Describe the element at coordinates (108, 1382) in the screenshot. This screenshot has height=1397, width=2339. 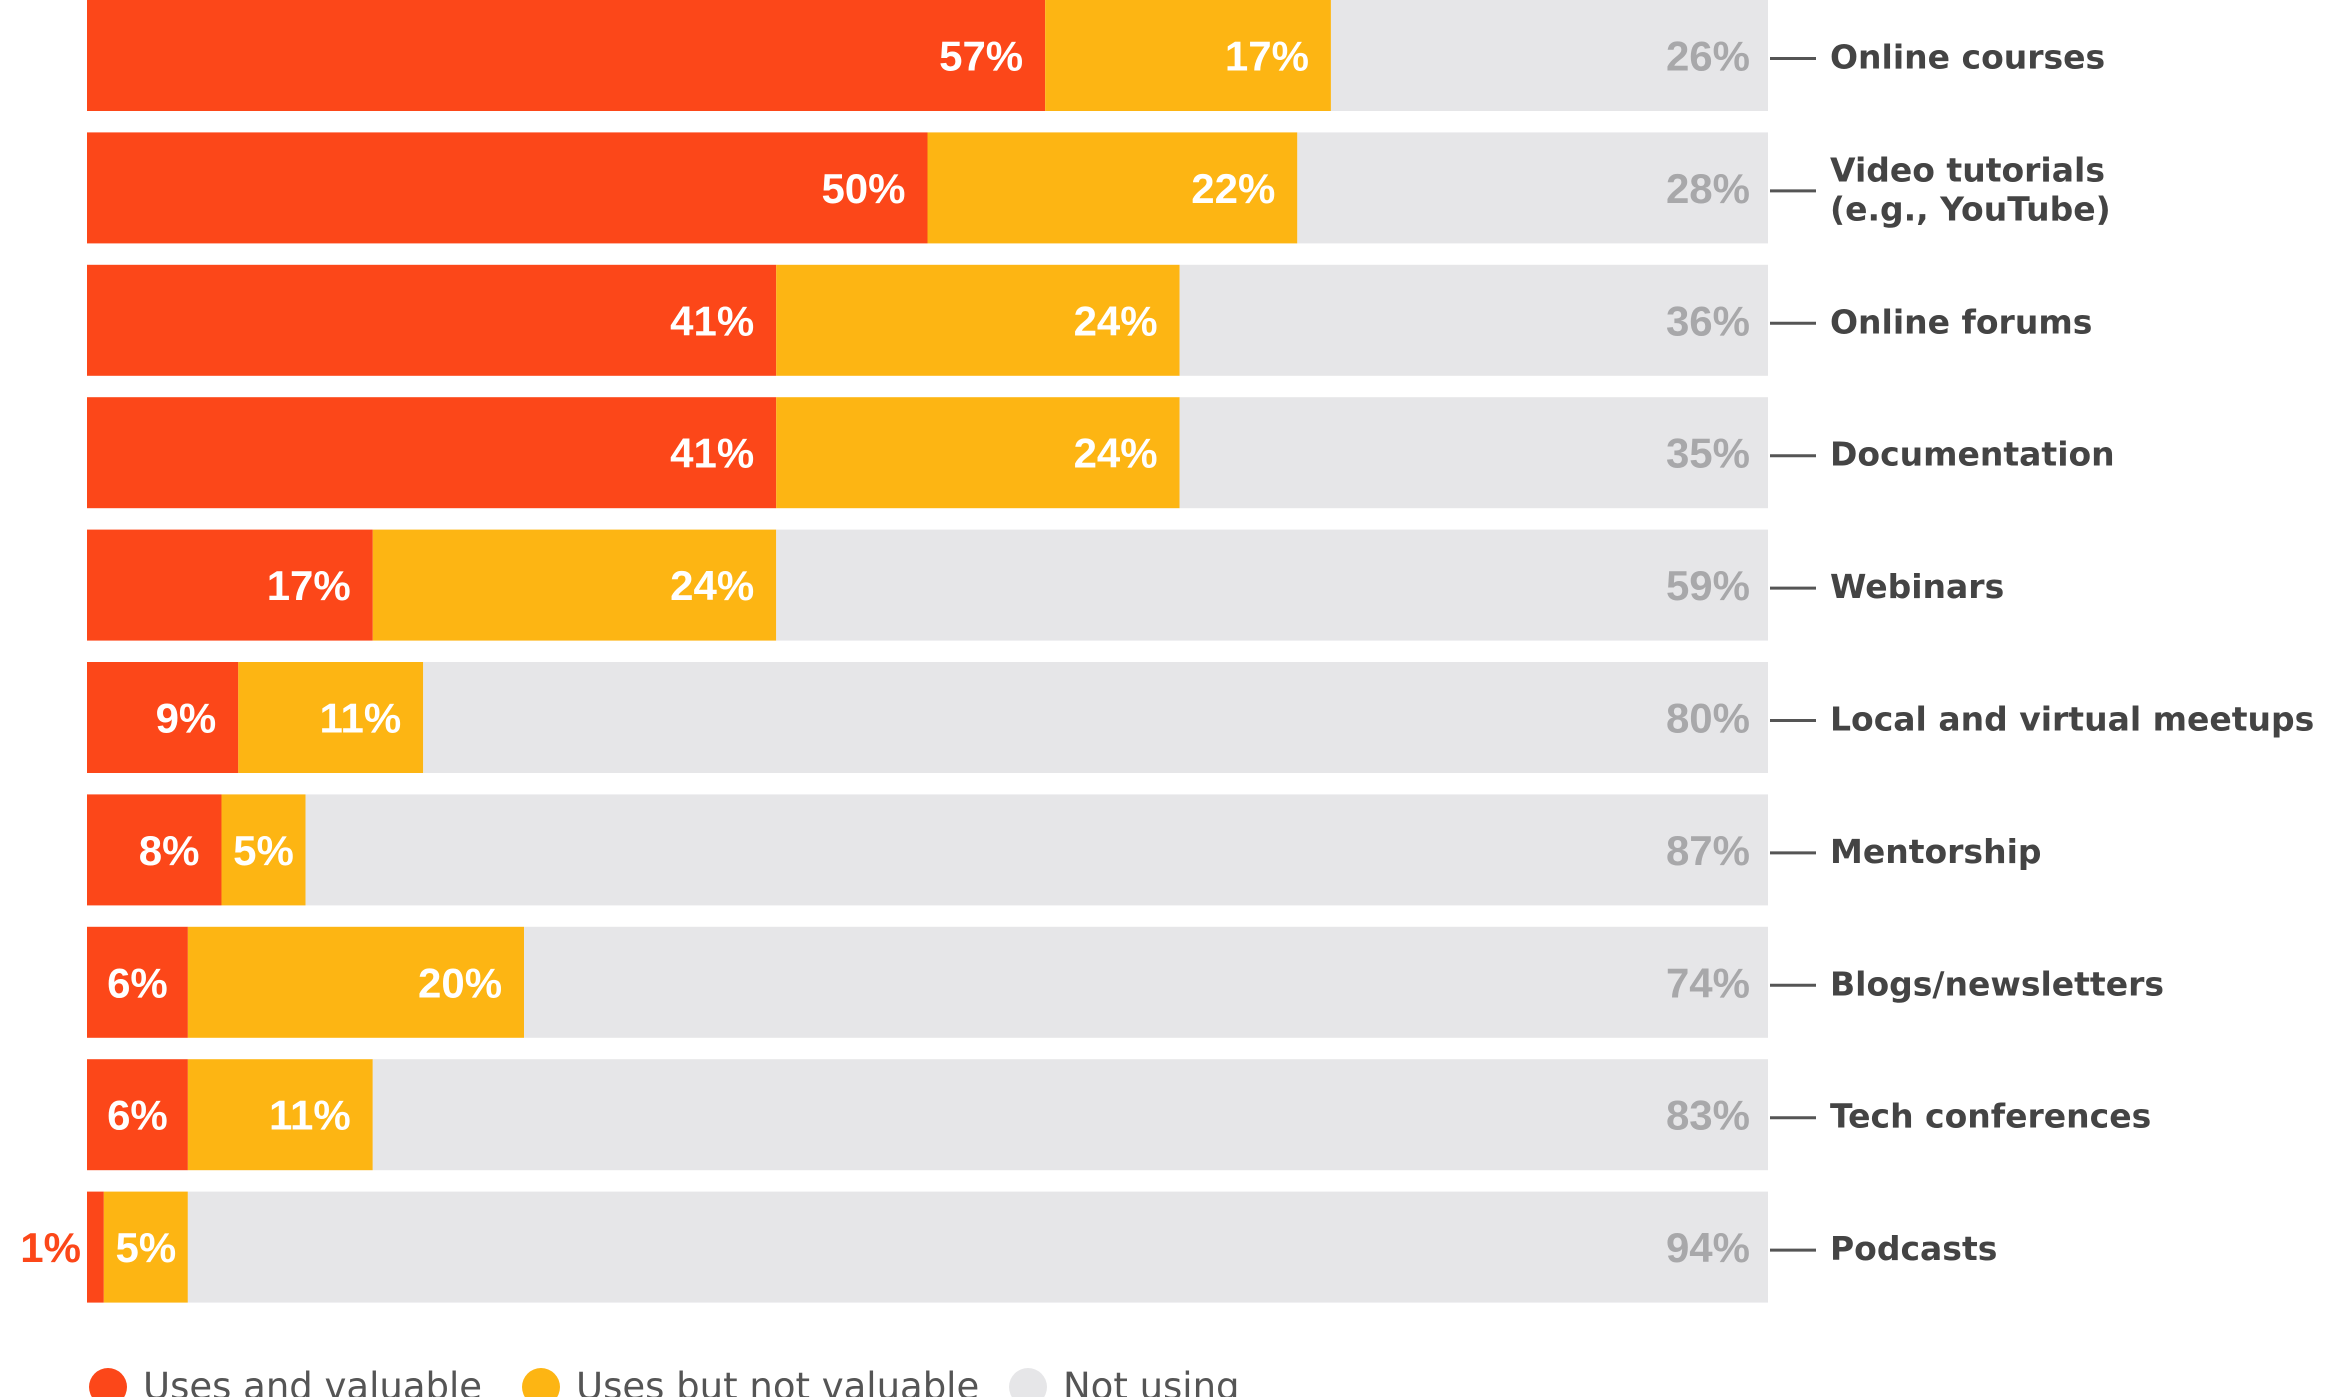
I see `legend-swatch-uses-valuable` at that location.